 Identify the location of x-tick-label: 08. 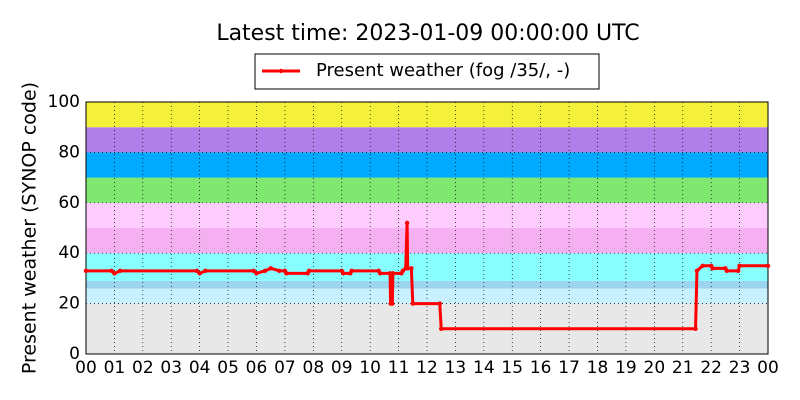
(314, 368).